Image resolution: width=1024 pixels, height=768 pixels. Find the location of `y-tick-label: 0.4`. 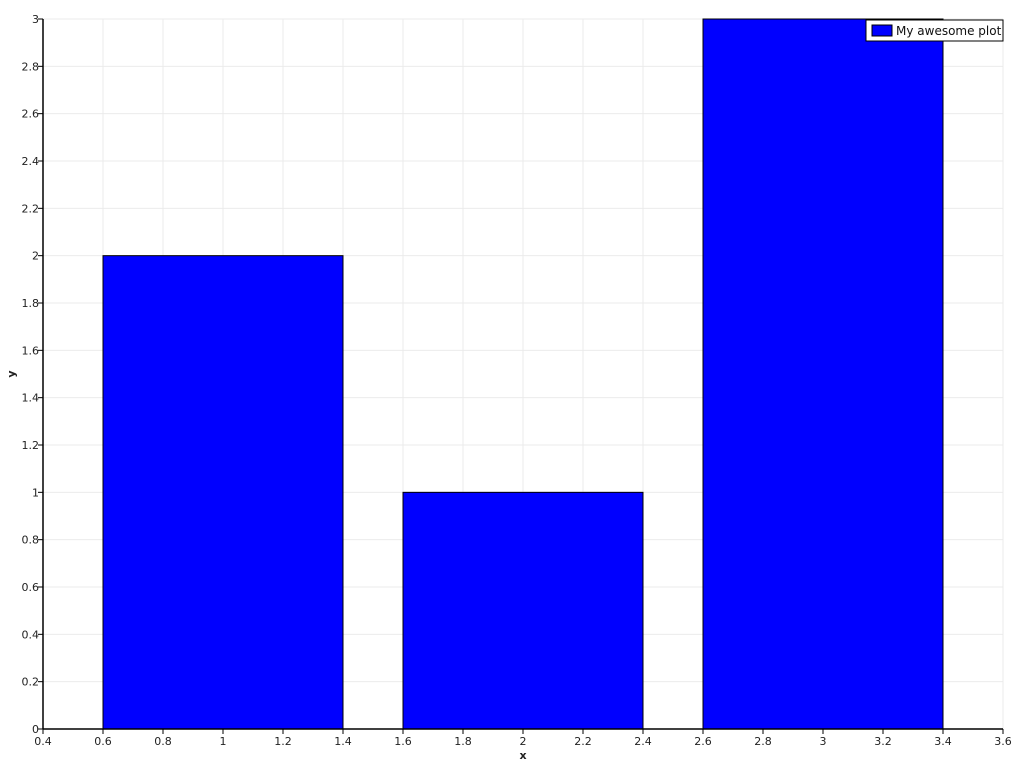

y-tick-label: 0.4 is located at coordinates (31, 634).